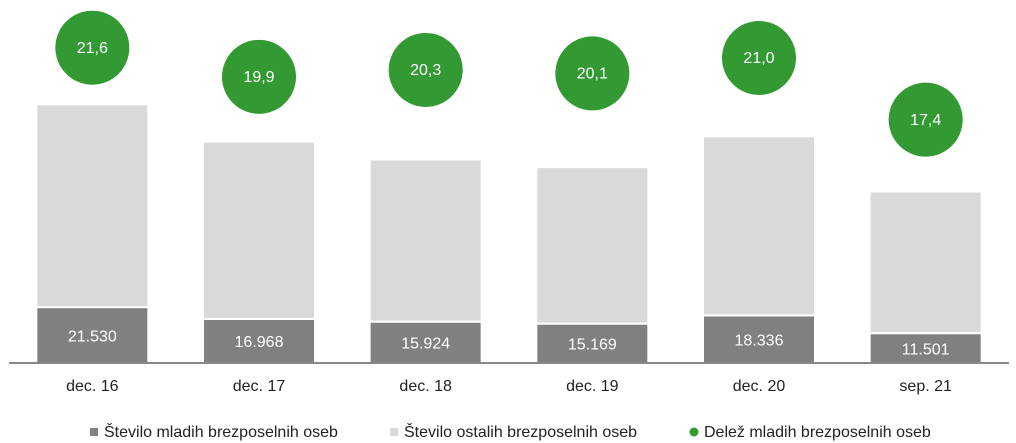  I want to click on x-tick-label: dec. 16, so click(92, 386).